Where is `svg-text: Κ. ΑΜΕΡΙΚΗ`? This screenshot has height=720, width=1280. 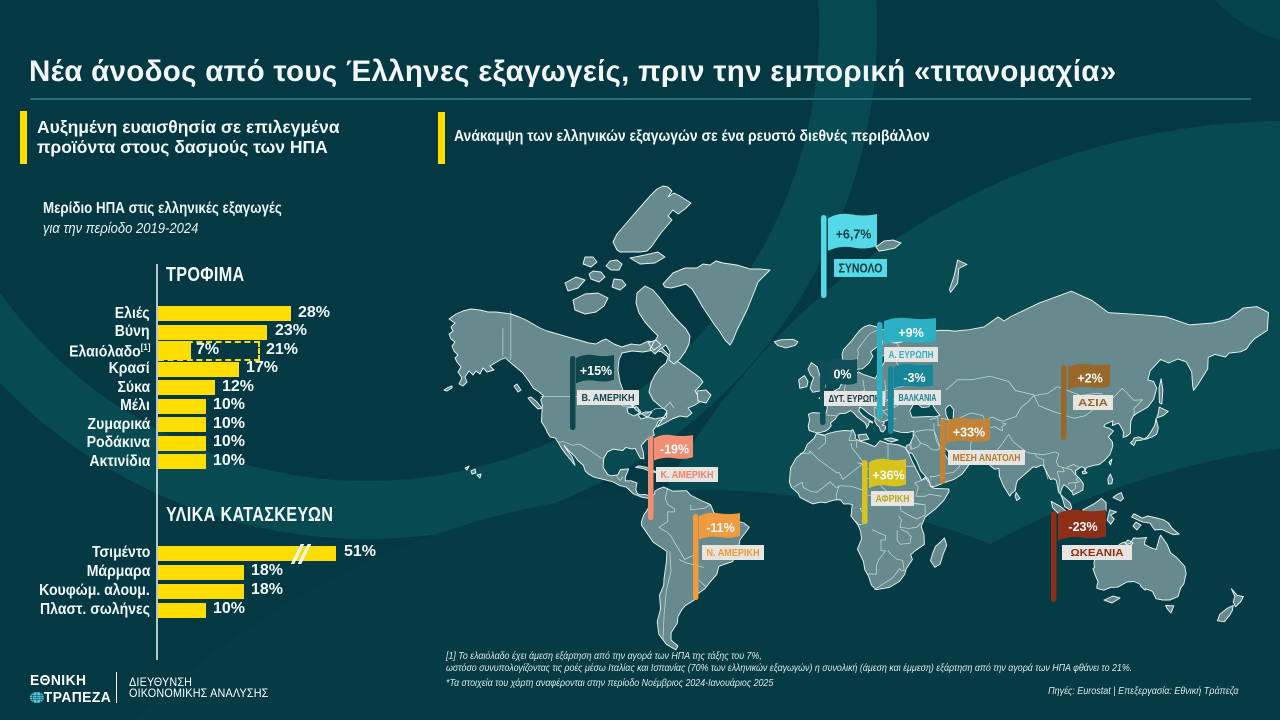 svg-text: Κ. ΑΜΕΡΙΚΗ is located at coordinates (687, 475).